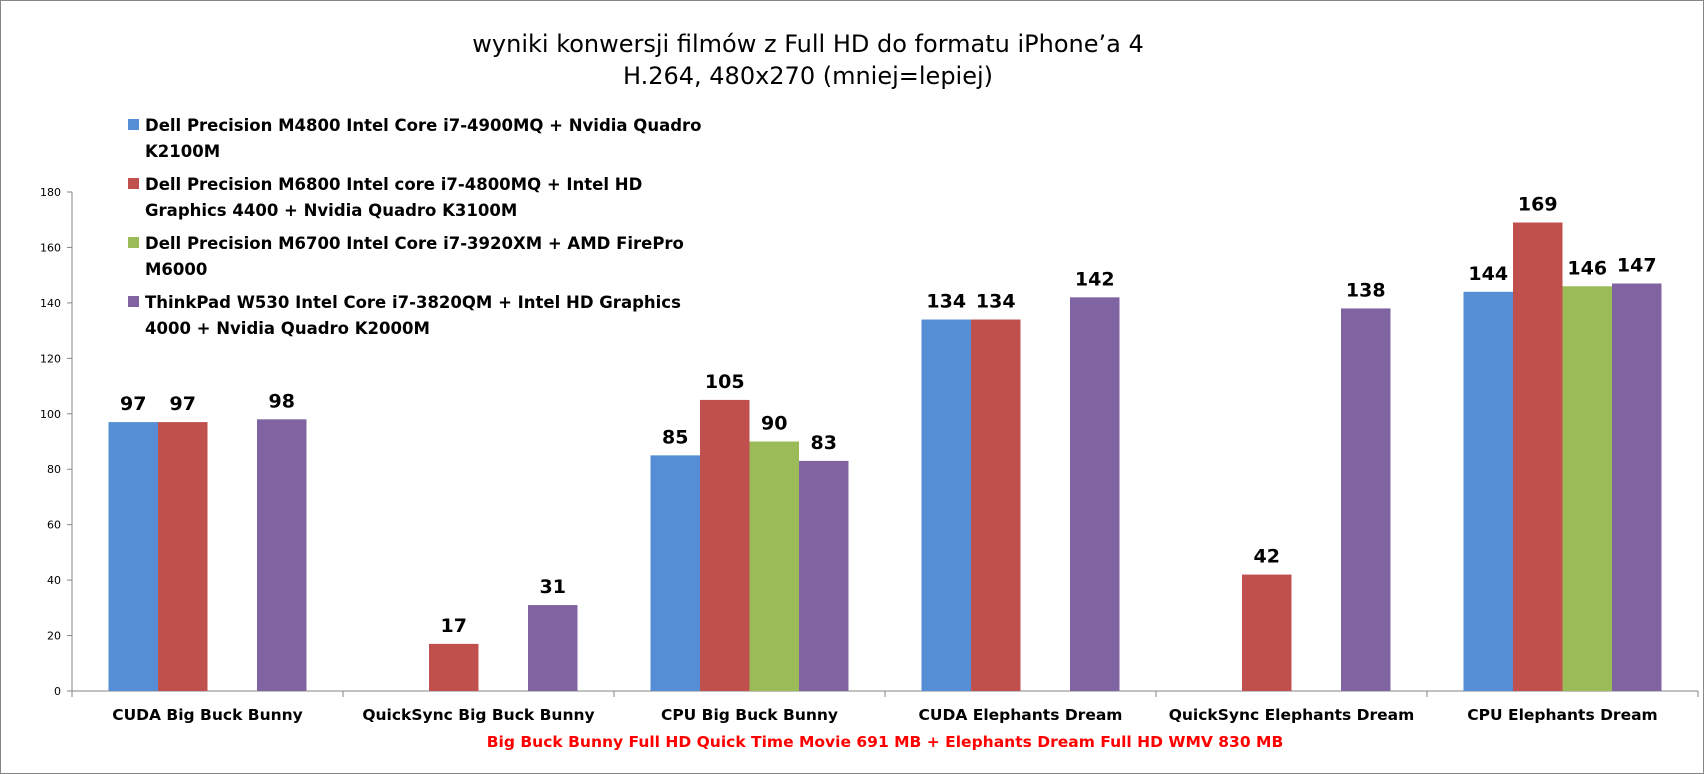 This screenshot has height=774, width=1704. What do you see at coordinates (50, 303) in the screenshot?
I see `y-tick-label: 140` at bounding box center [50, 303].